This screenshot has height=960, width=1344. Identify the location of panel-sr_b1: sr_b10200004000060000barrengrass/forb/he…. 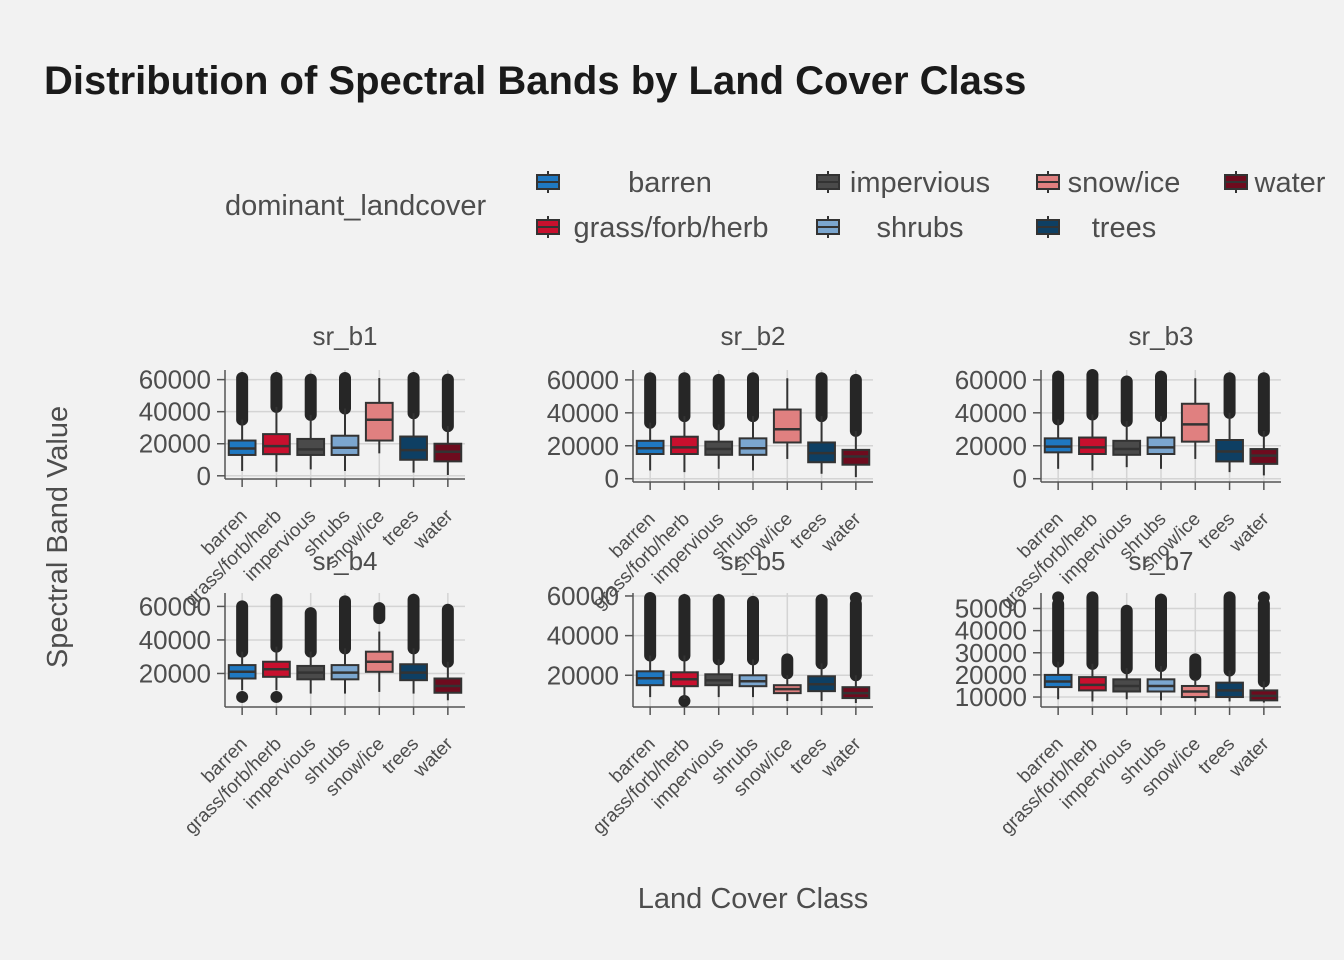
(302, 466).